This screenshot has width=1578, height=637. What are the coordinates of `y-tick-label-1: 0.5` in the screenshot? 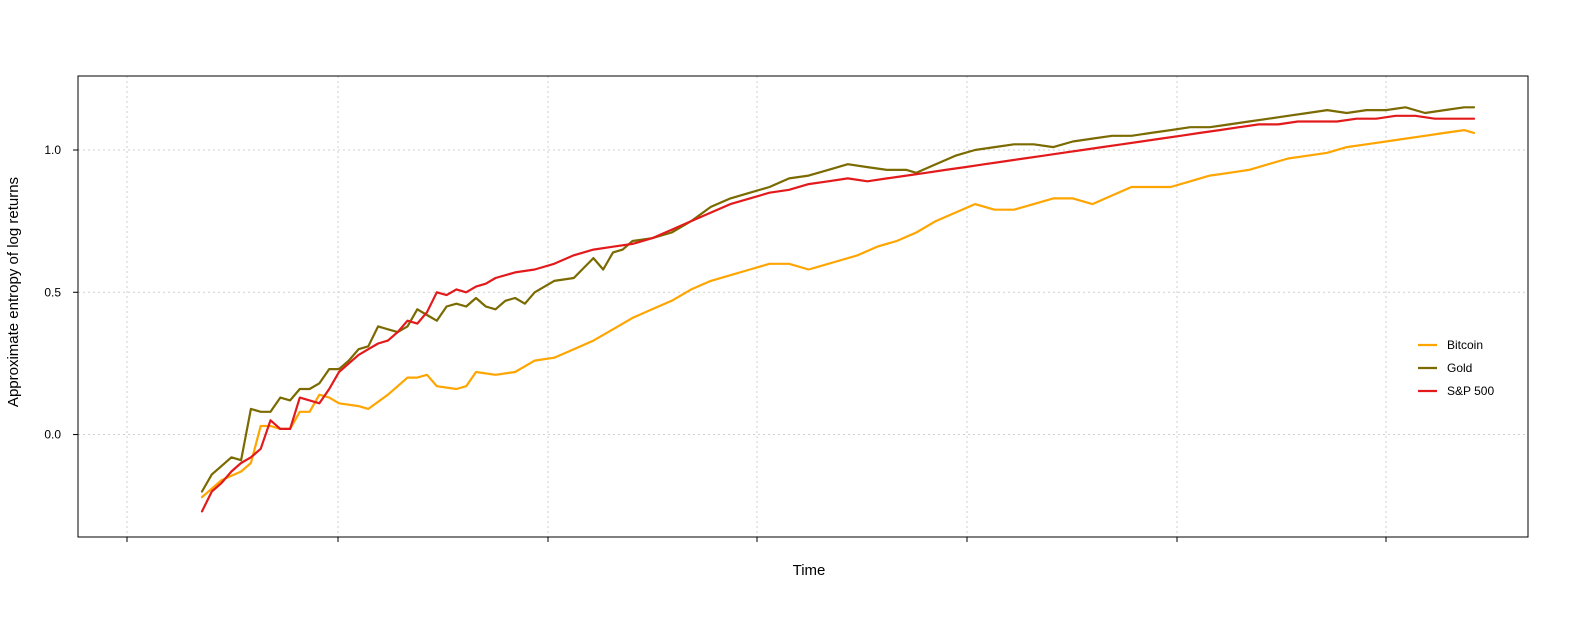 It's located at (52, 292).